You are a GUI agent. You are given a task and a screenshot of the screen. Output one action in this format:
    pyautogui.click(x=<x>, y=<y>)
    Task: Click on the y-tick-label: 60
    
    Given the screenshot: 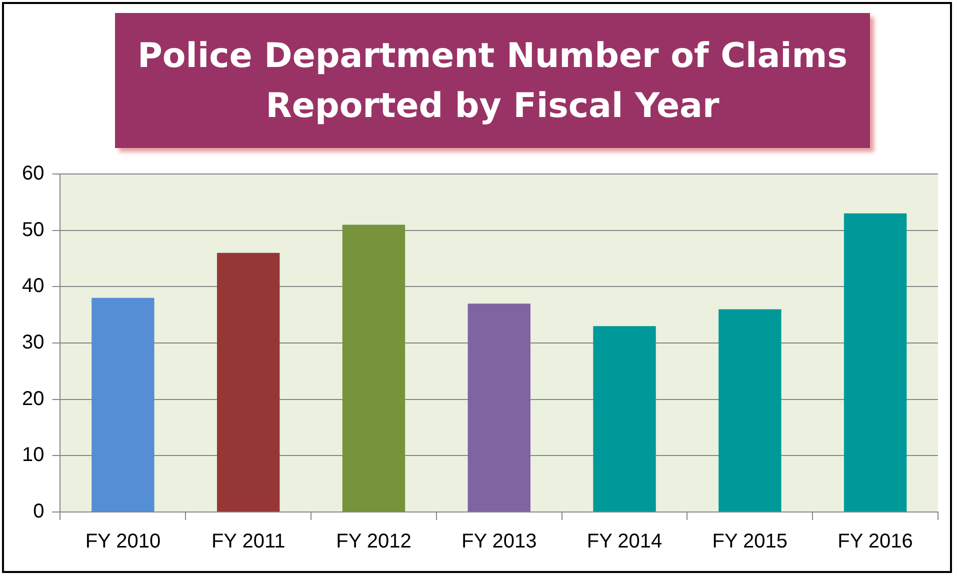 What is the action you would take?
    pyautogui.click(x=33, y=173)
    